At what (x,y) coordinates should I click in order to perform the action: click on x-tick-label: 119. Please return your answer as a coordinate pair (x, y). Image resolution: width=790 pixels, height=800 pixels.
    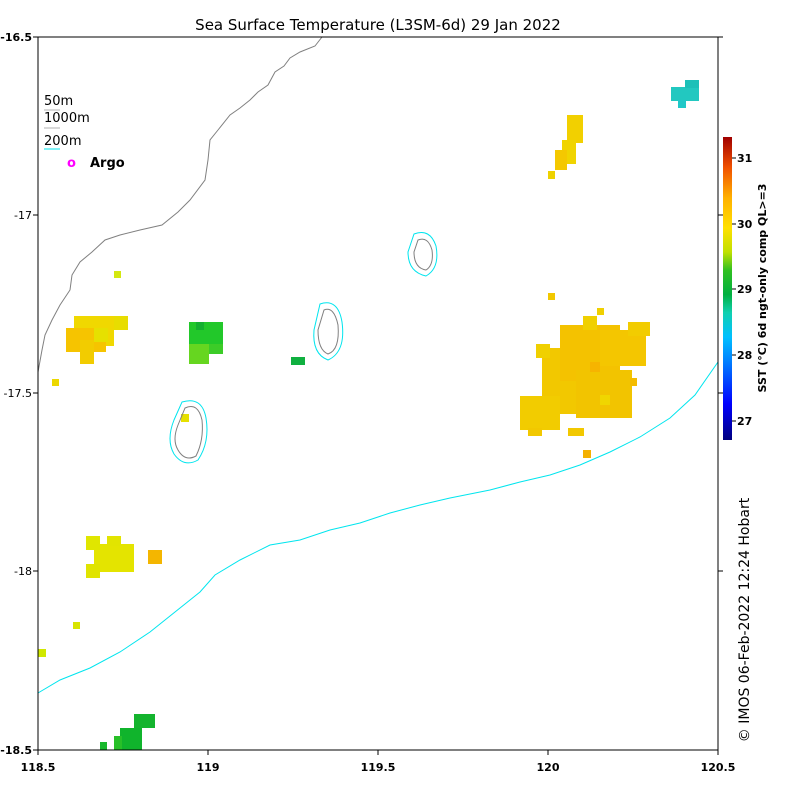
    Looking at the image, I should click on (208, 767).